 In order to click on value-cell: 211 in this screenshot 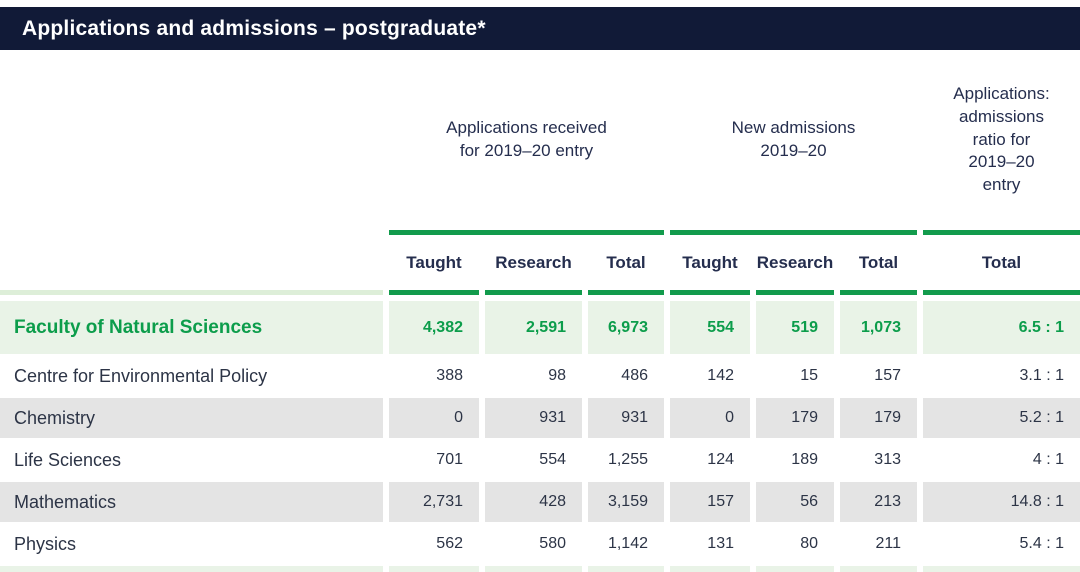, I will do `click(888, 543)`.